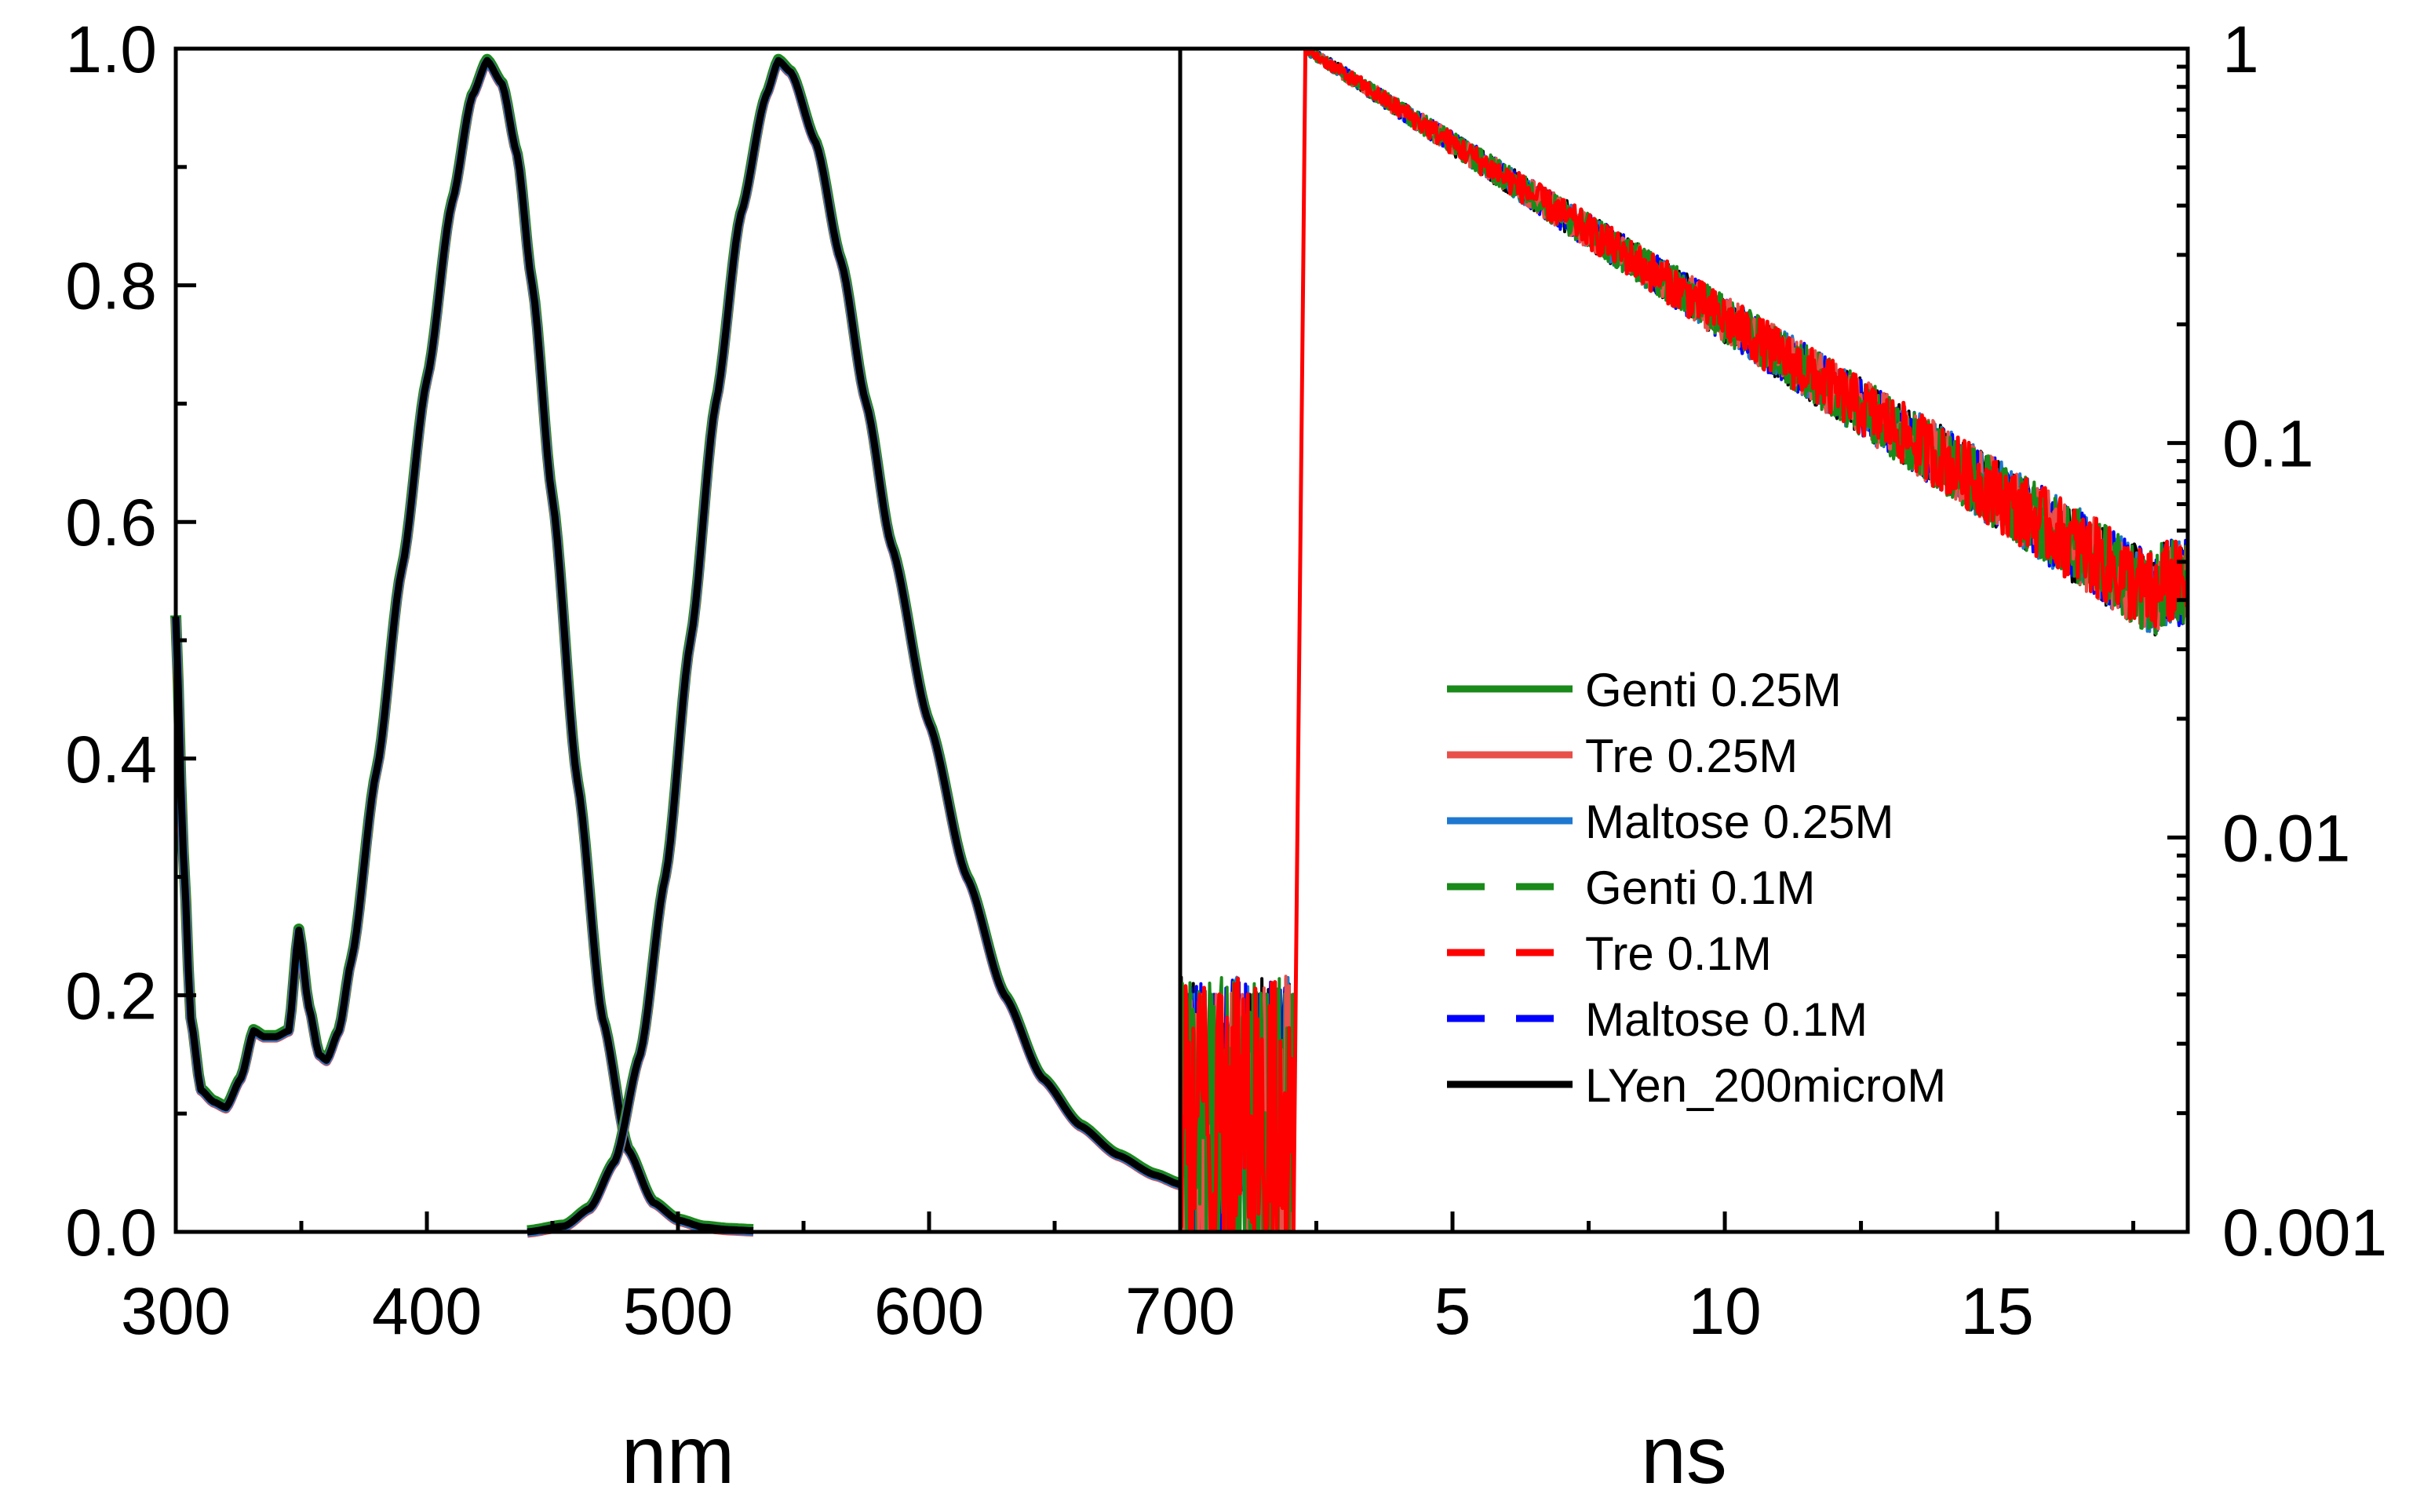  Describe the element at coordinates (678, 1456) in the screenshot. I see `left-x-axis-title: nm` at that location.